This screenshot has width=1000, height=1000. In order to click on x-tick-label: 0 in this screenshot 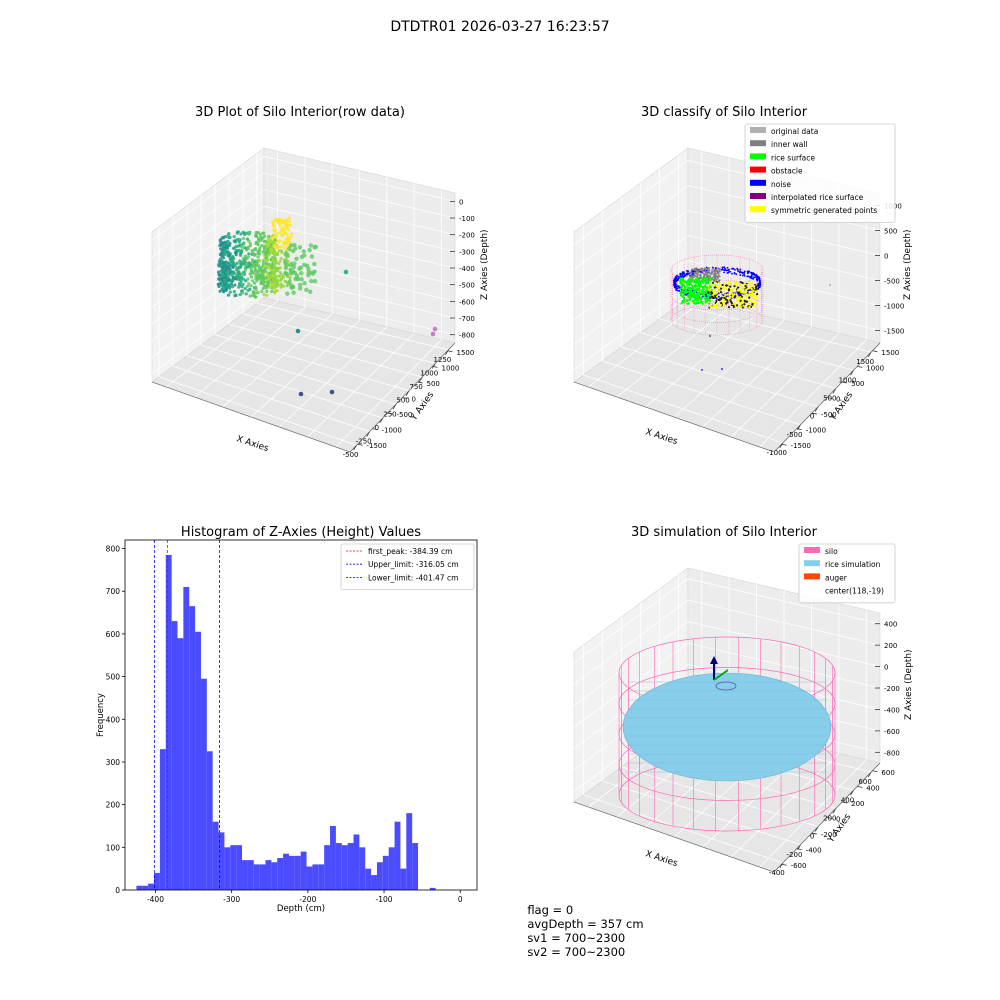, I will do `click(460, 899)`.